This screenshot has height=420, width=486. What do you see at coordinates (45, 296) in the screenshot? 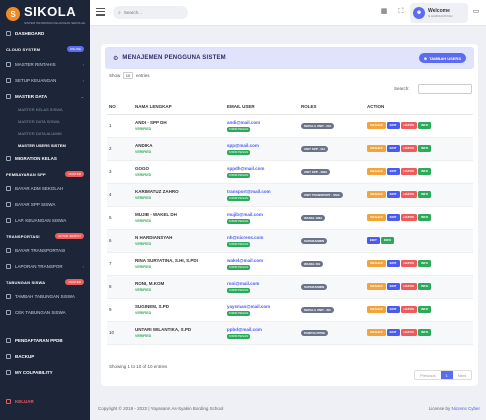
I see `sidebar-item-tambah-tabungan: TAMBAH TABUNGAN SISWA` at bounding box center [45, 296].